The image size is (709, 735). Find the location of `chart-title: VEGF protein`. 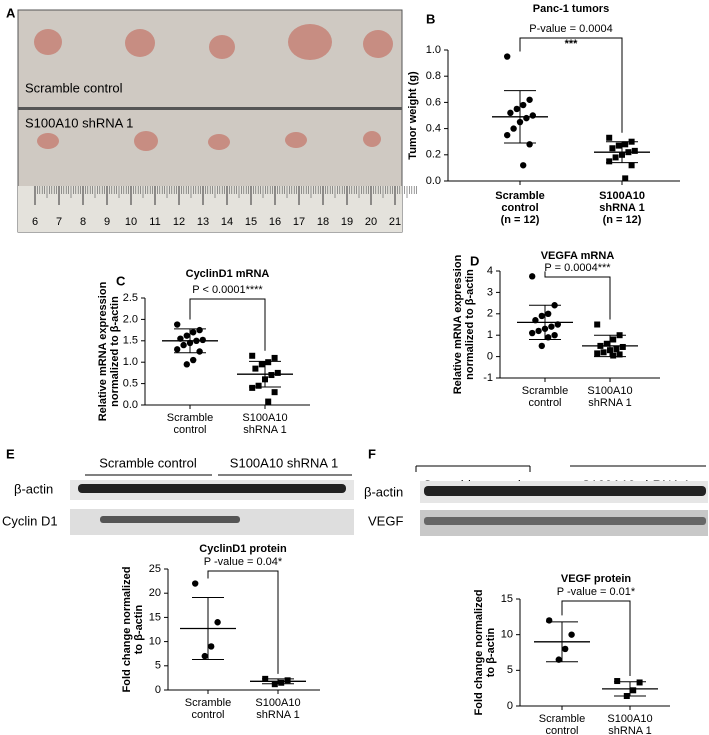

chart-title: VEGF protein is located at coordinates (596, 579).